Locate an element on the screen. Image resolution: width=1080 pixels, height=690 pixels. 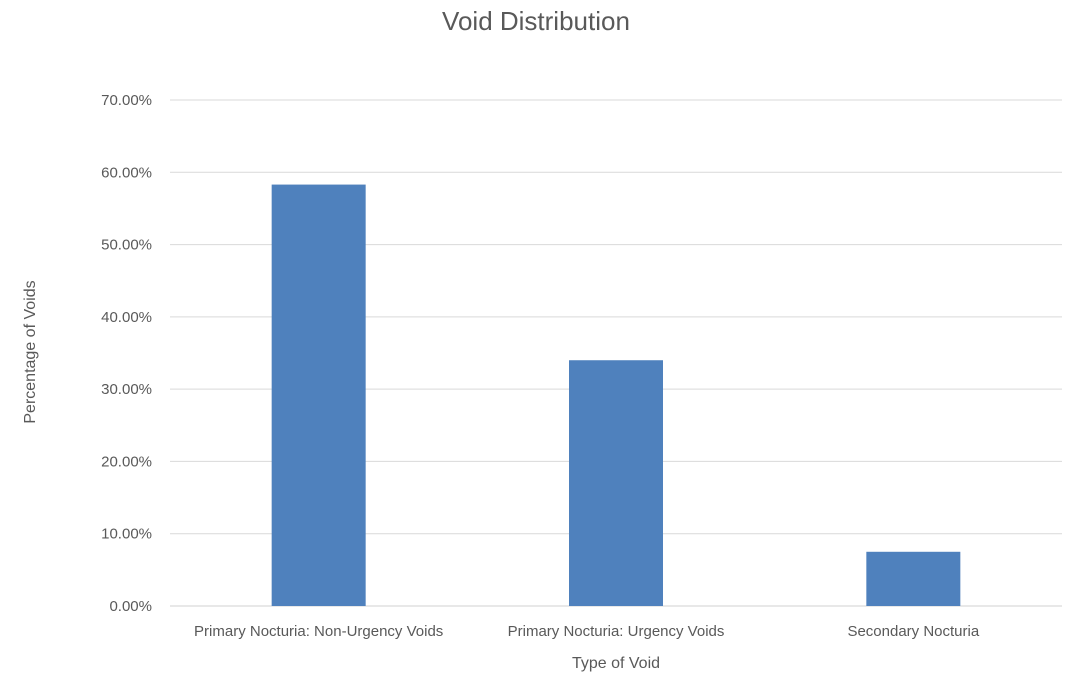
y-tick-label: 40.00% is located at coordinates (126, 317).